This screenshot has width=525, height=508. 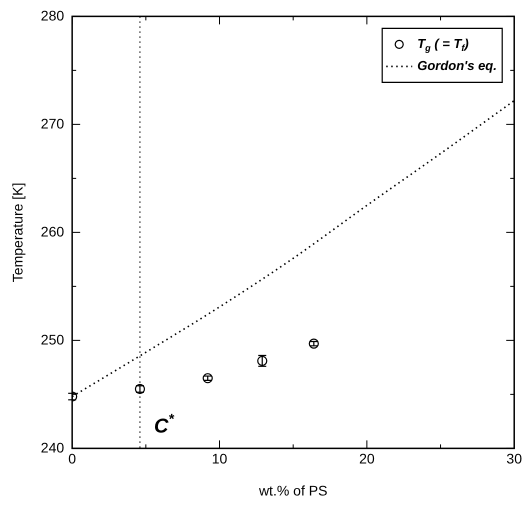 What do you see at coordinates (52, 447) in the screenshot?
I see `y-tick-label: 240` at bounding box center [52, 447].